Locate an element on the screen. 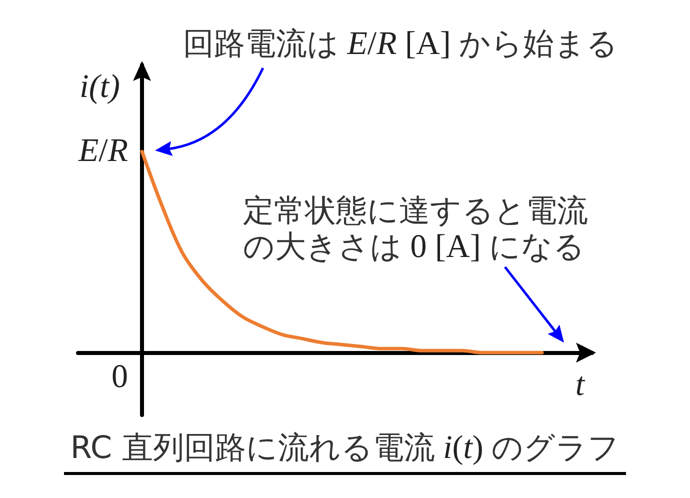 The width and height of the screenshot is (690, 498). x-axis-title: t is located at coordinates (580, 385).